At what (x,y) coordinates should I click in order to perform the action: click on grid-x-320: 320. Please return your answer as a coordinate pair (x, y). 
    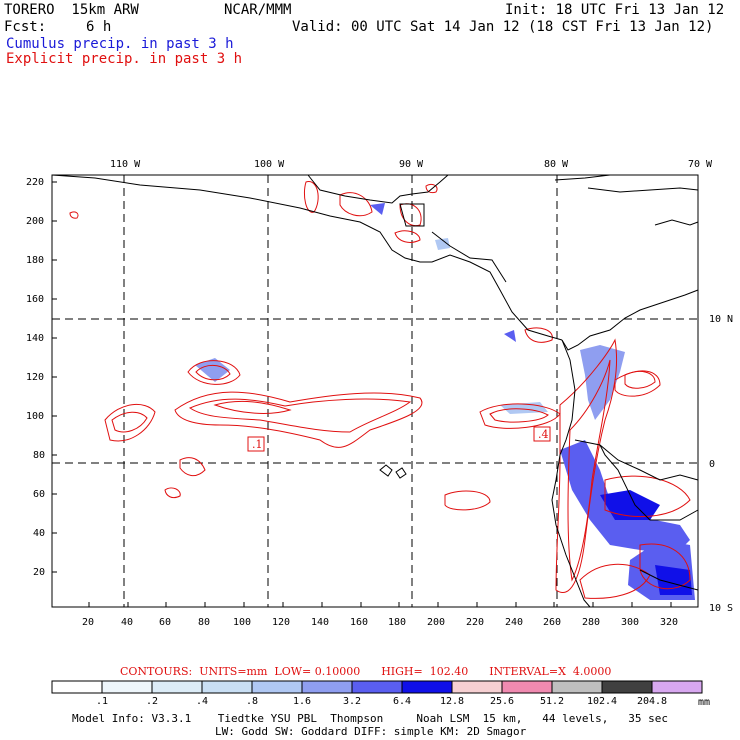
    Looking at the image, I should click on (669, 622).